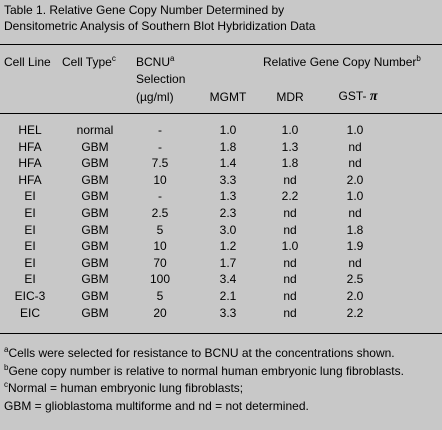  I want to click on table-cell: EIC, so click(30, 312).